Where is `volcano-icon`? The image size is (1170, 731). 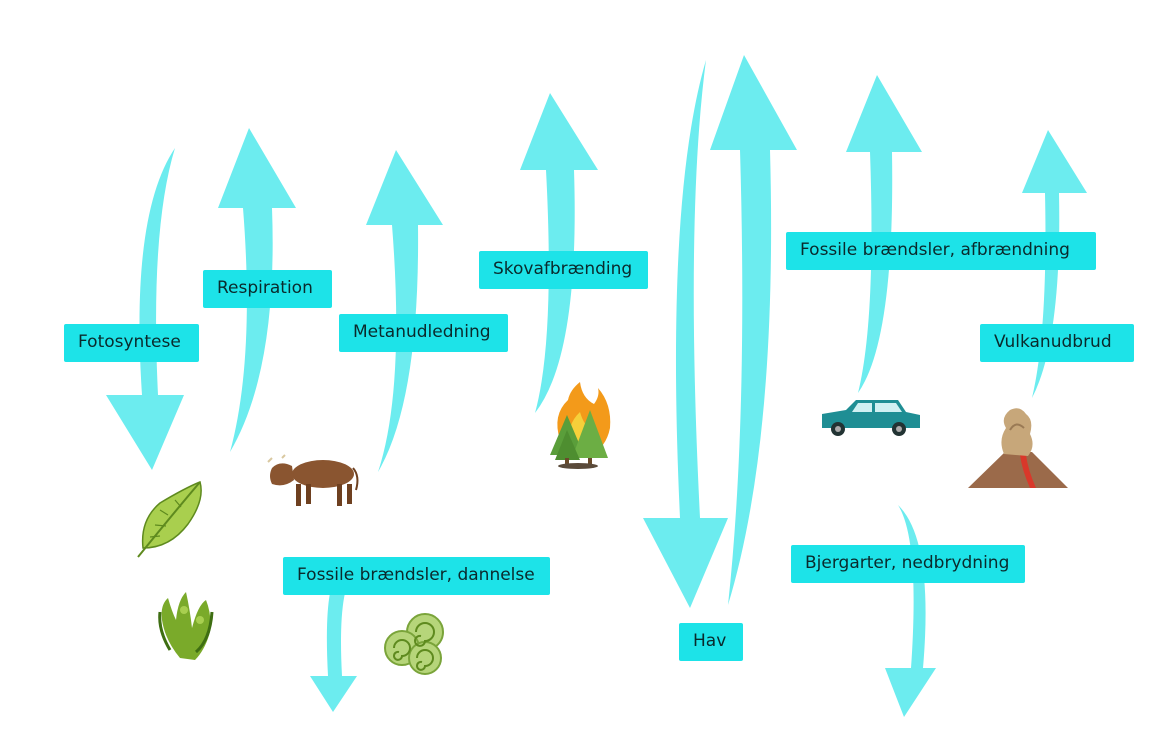
volcano-icon is located at coordinates (1018, 448).